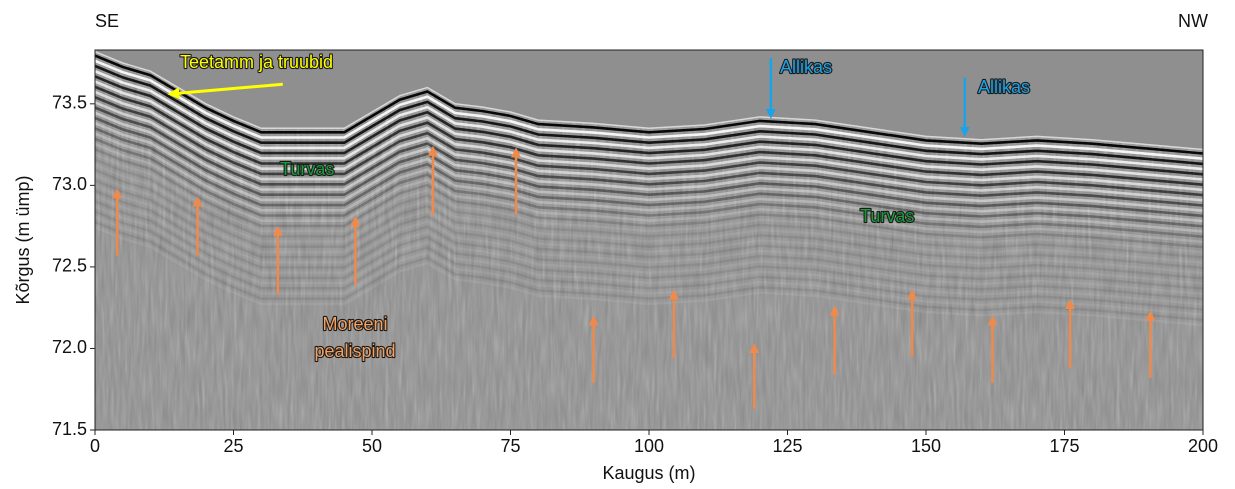 This screenshot has height=489, width=1235. I want to click on y-tick-label: 72.5, so click(69, 266).